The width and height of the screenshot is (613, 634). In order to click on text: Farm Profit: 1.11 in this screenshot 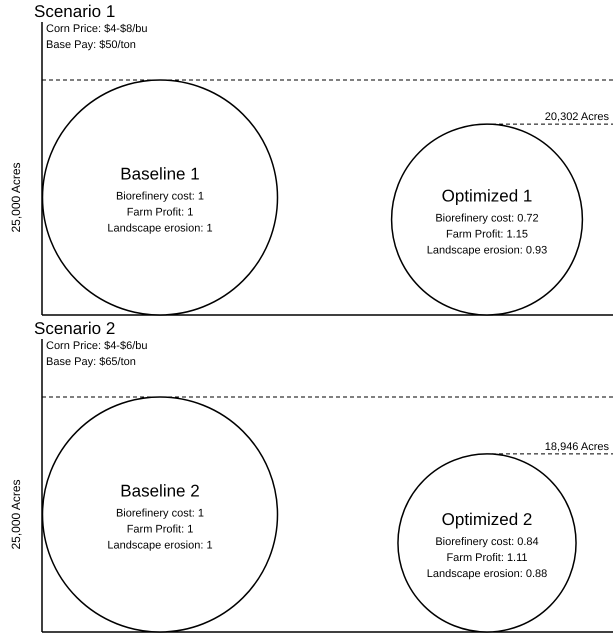, I will do `click(487, 558)`.